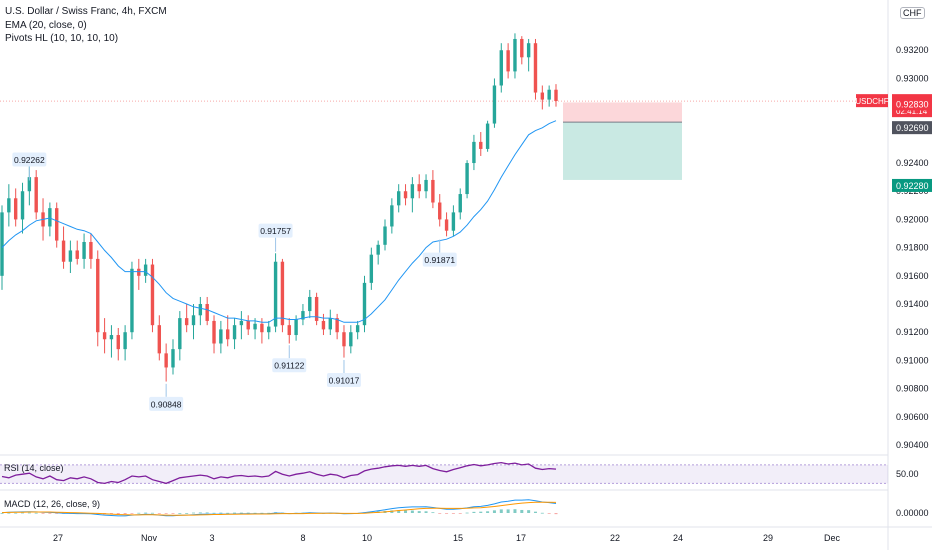  I want to click on ema-legend: EMA (20, close, 0), so click(46, 25).